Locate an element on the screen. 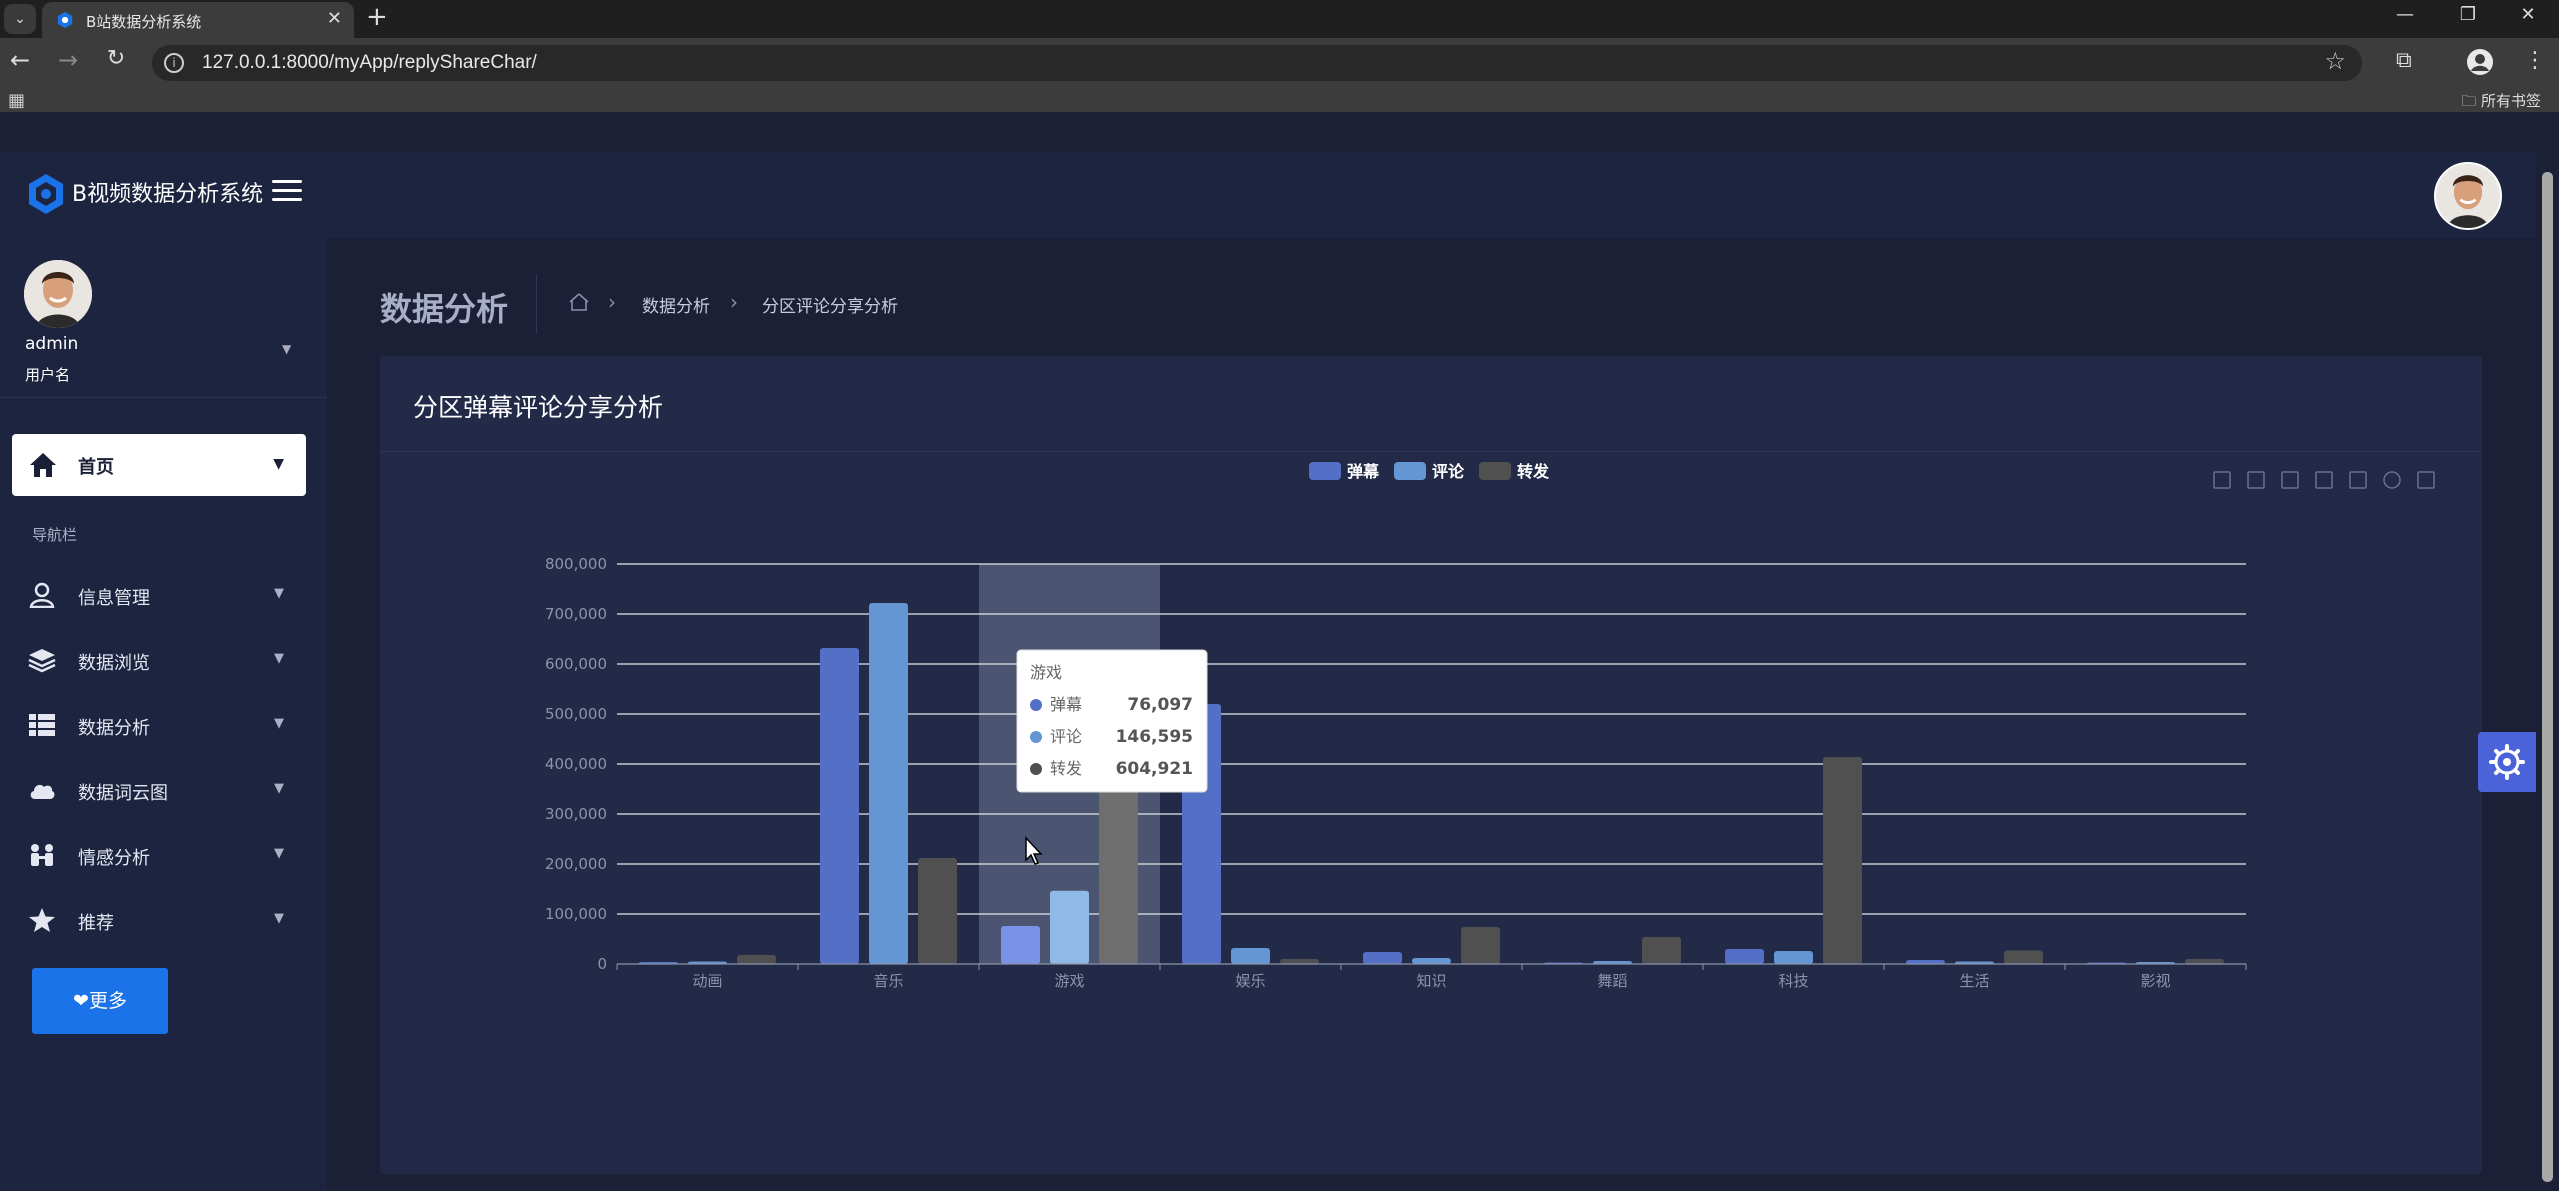 The height and width of the screenshot is (1191, 2559). data-view-icon is located at coordinates (2290, 480).